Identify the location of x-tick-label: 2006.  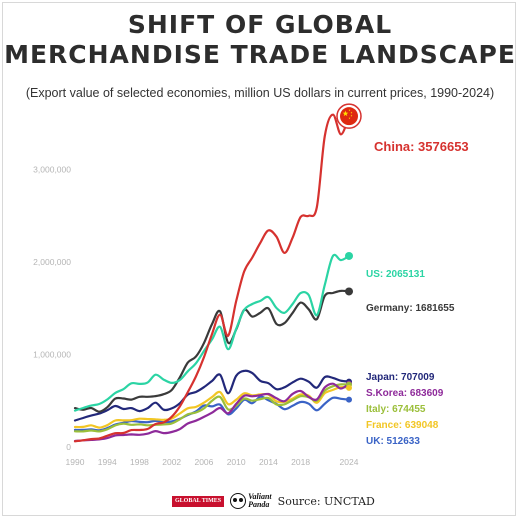
(203, 462).